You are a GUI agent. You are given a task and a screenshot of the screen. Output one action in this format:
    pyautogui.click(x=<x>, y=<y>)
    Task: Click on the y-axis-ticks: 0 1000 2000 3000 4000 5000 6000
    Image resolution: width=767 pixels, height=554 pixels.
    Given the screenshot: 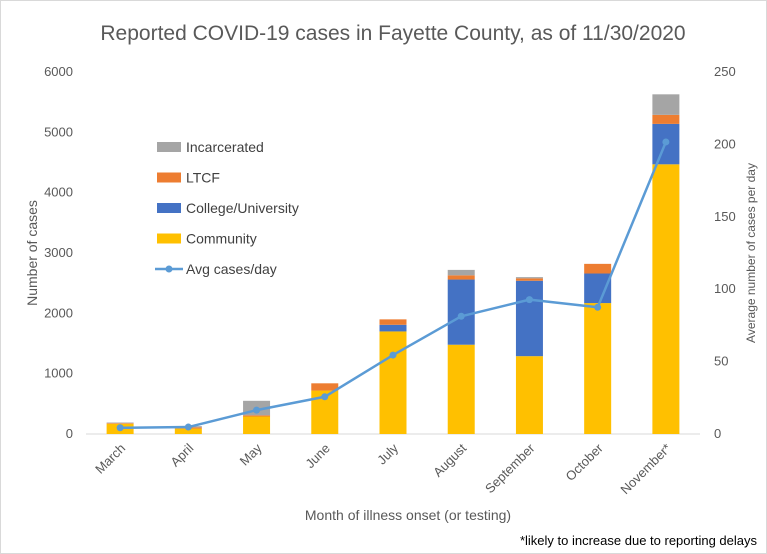 What is the action you would take?
    pyautogui.click(x=58, y=252)
    